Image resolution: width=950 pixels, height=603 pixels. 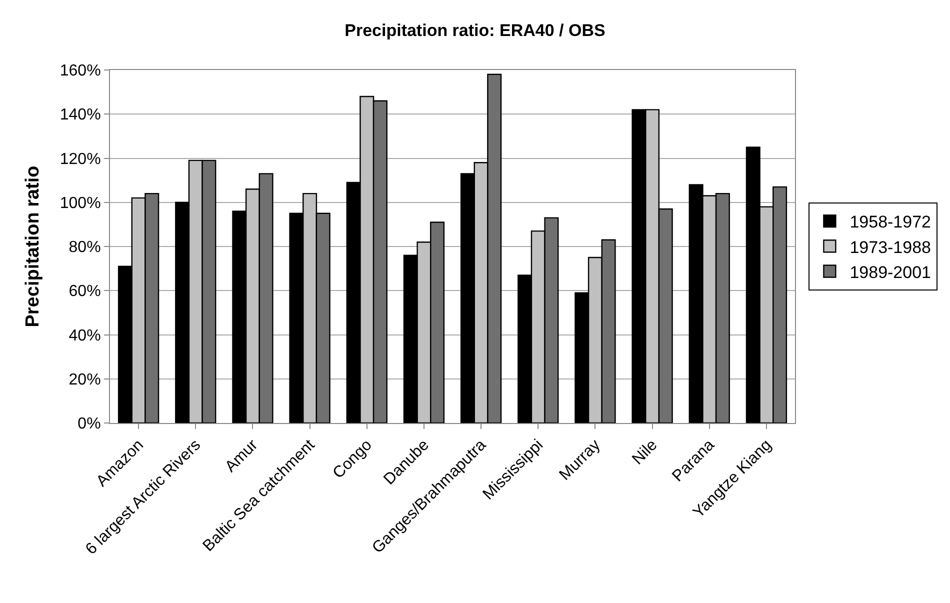 What do you see at coordinates (475, 30) in the screenshot?
I see `chart-title: Precipitation ratio: ERA40 / OBS` at bounding box center [475, 30].